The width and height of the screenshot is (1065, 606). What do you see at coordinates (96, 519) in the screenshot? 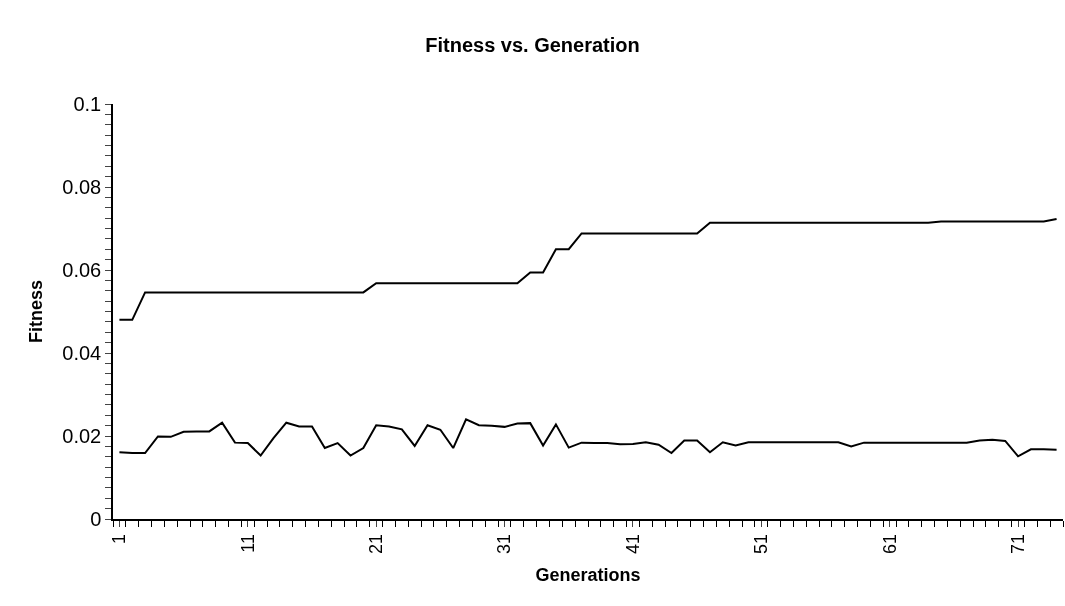
I see `y-tick-label: 0` at bounding box center [96, 519].